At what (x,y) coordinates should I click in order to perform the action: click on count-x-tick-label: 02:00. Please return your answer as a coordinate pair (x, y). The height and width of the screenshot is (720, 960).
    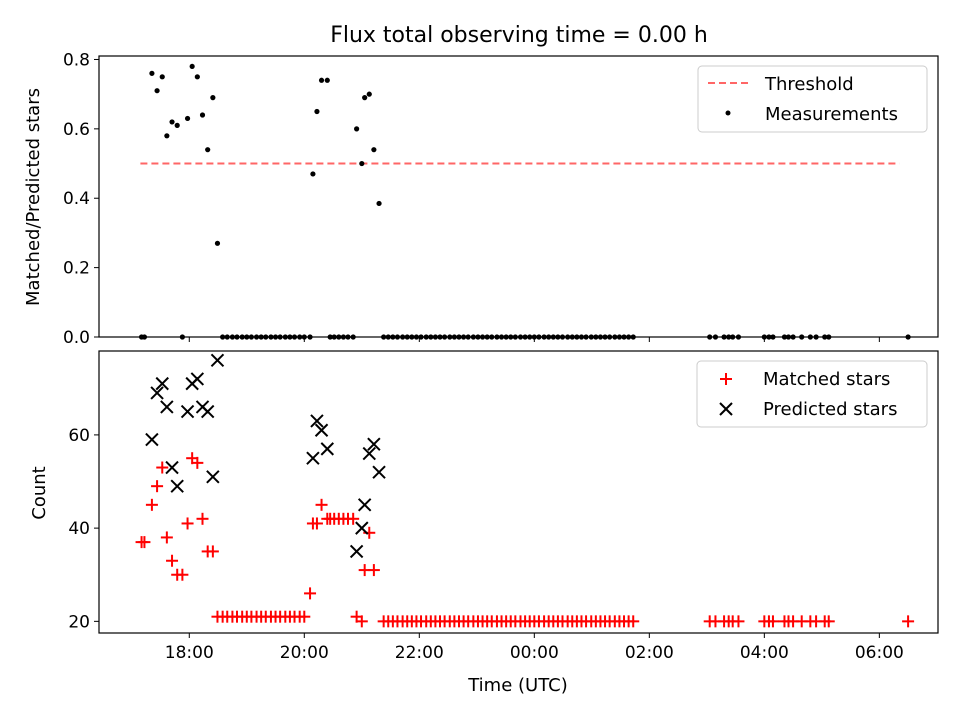
    Looking at the image, I should click on (649, 653).